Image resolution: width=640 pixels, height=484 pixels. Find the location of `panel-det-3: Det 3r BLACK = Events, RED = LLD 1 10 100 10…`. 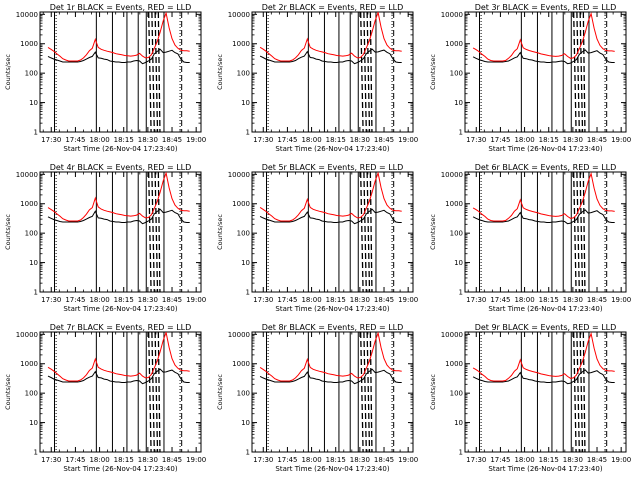

panel-det-3: Det 3r BLACK = Events, RED = LLD 1 10 100 10… is located at coordinates (530, 78).